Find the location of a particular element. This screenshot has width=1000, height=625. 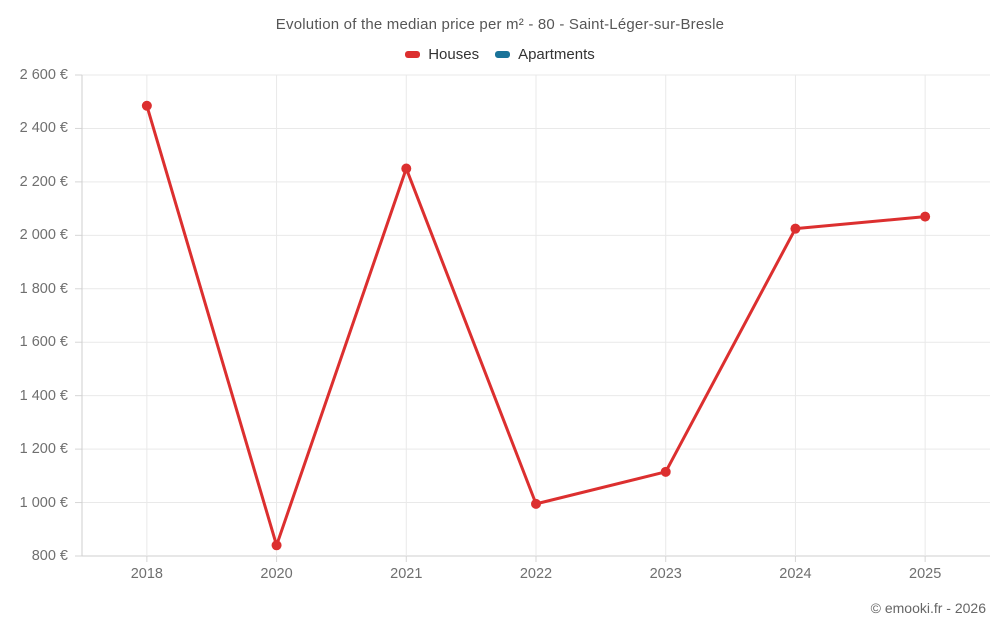

y-axis-label: 1 000 € is located at coordinates (43, 502).